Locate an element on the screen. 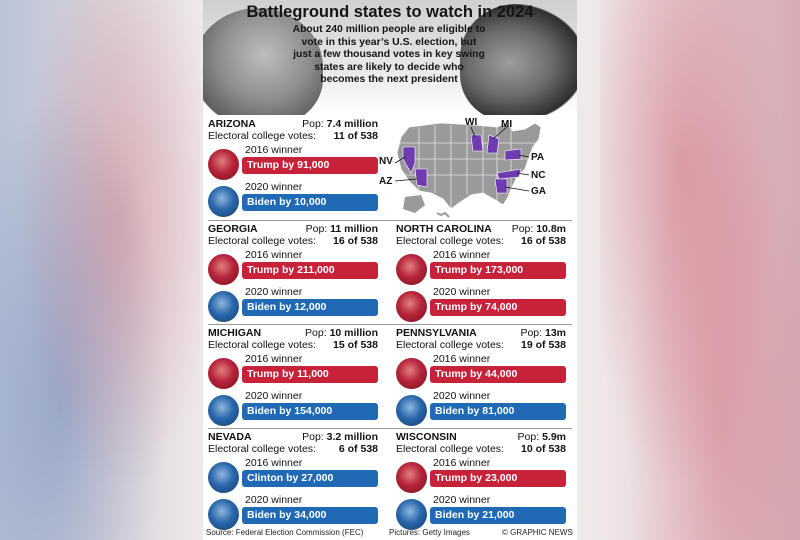  footer-credit: © GRAPHIC NEWS is located at coordinates (537, 532).